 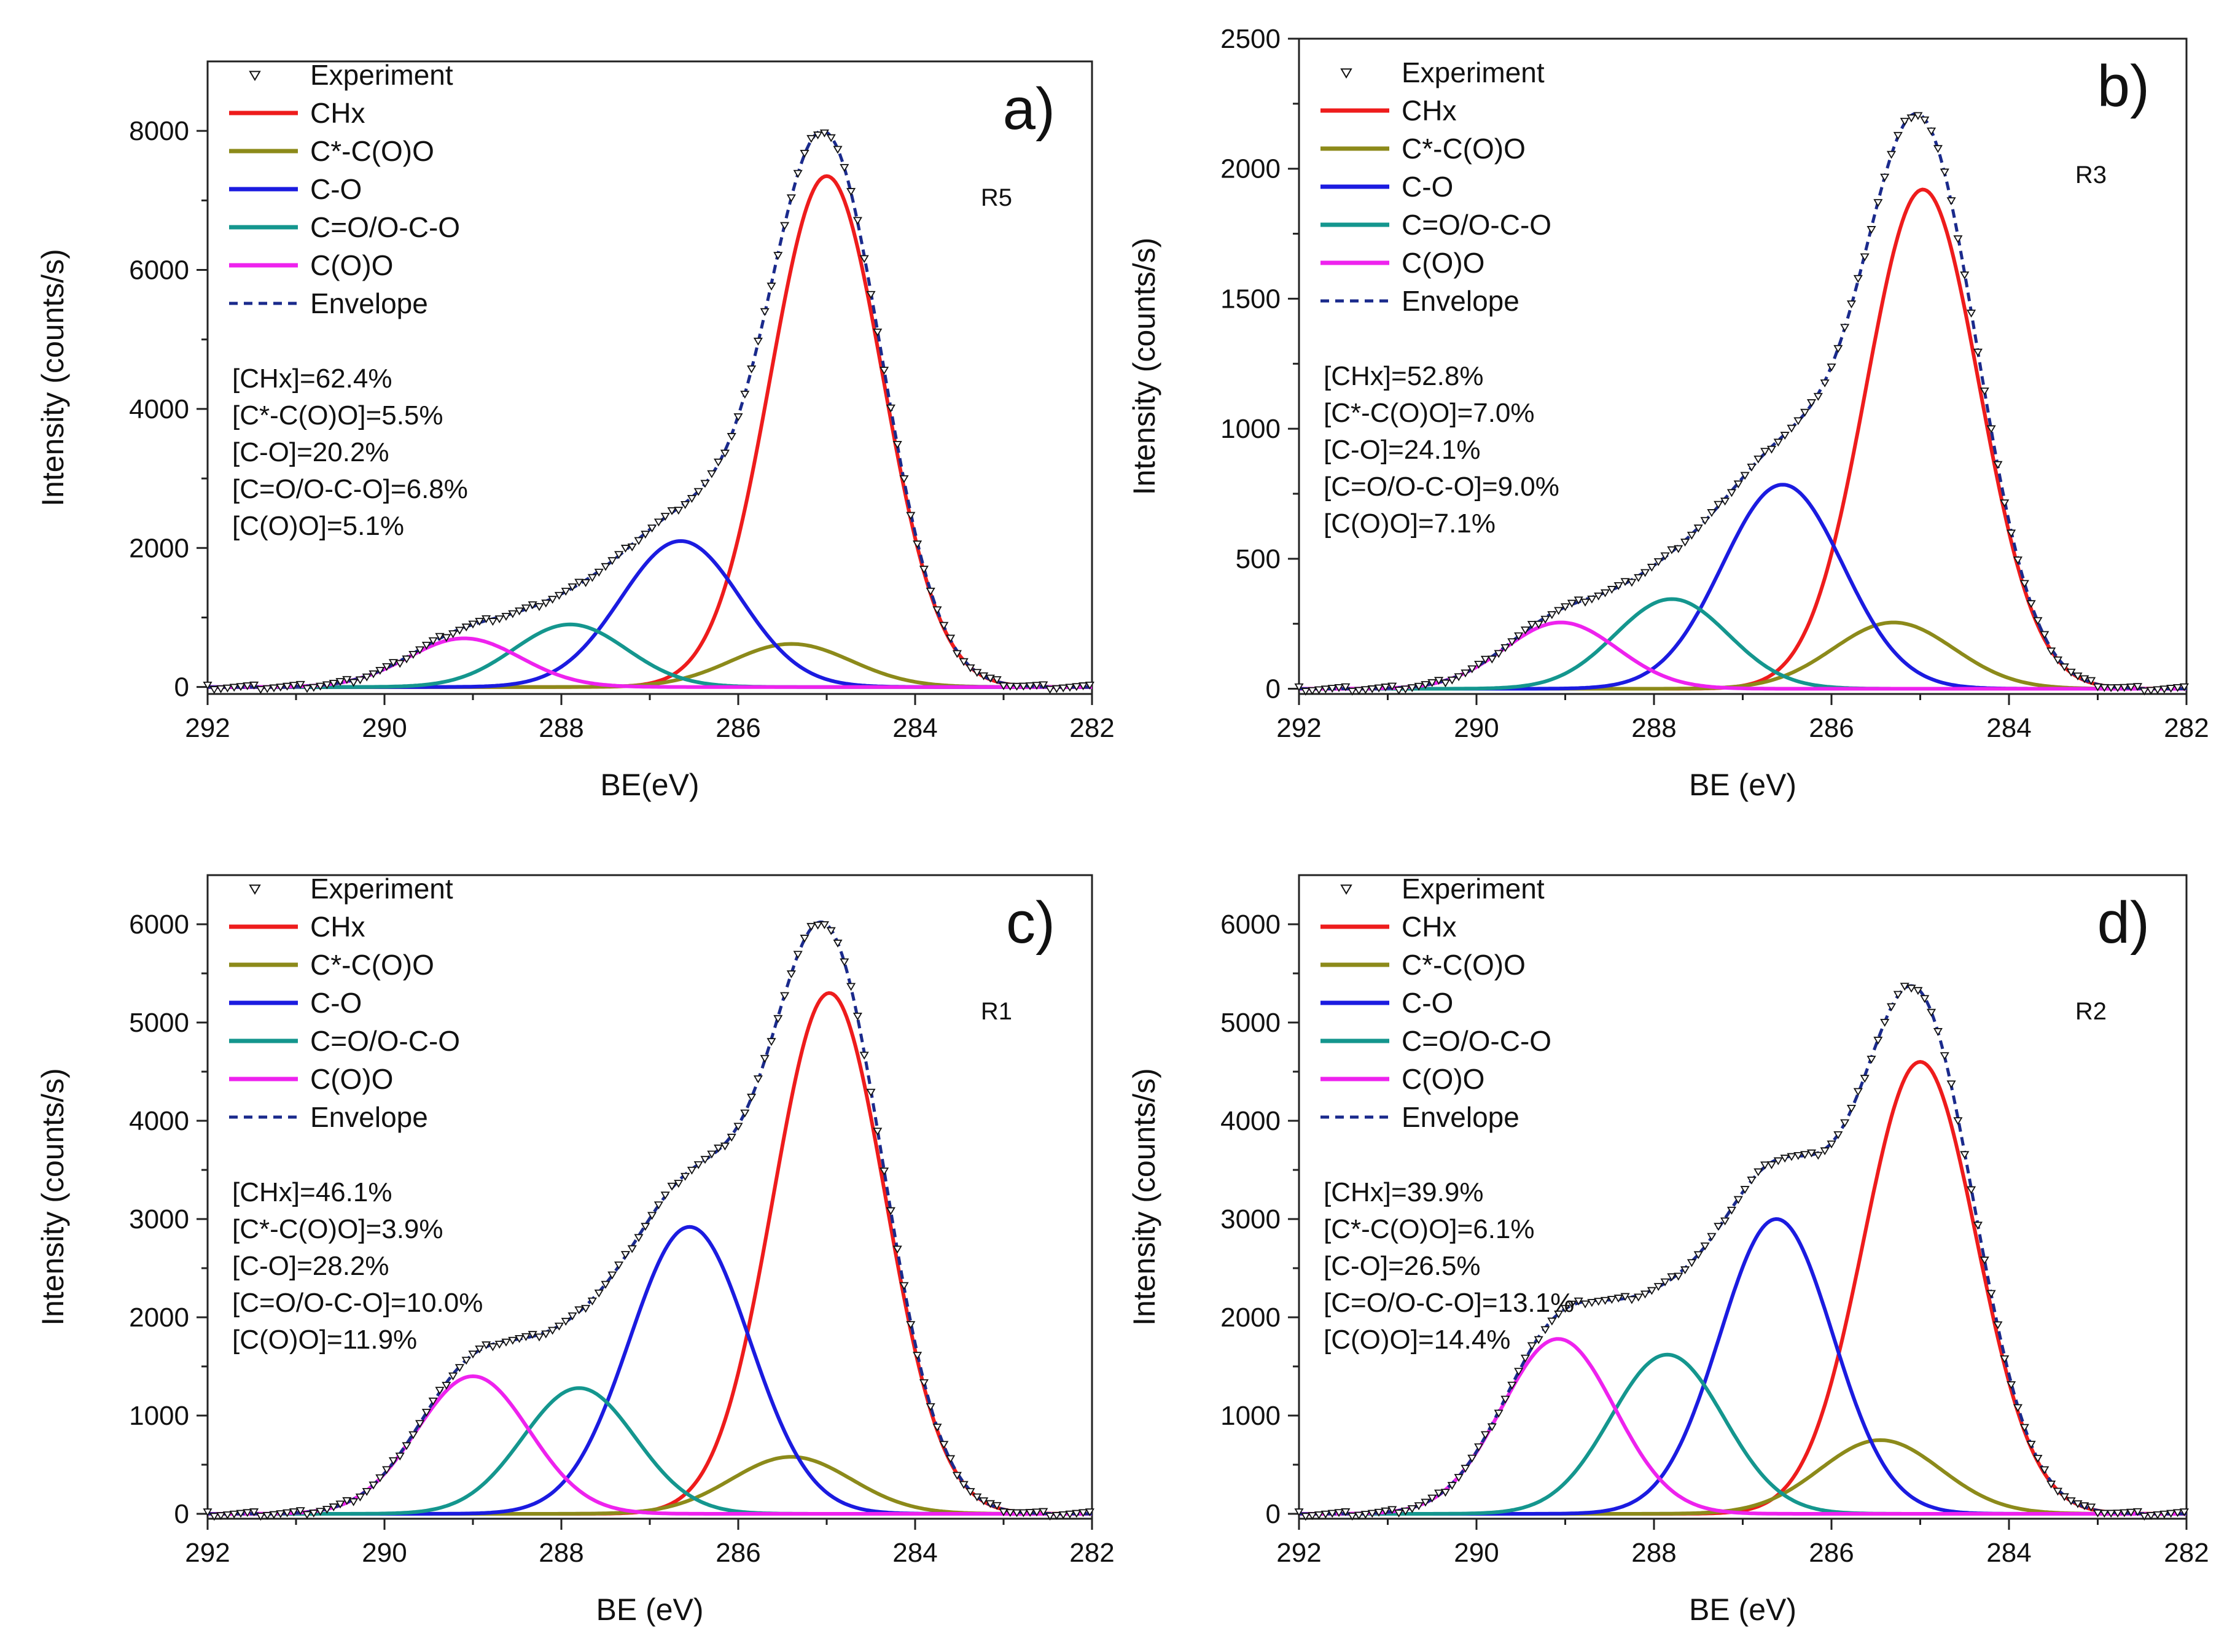 I want to click on x-tick-label: 290, so click(x=1476, y=1553).